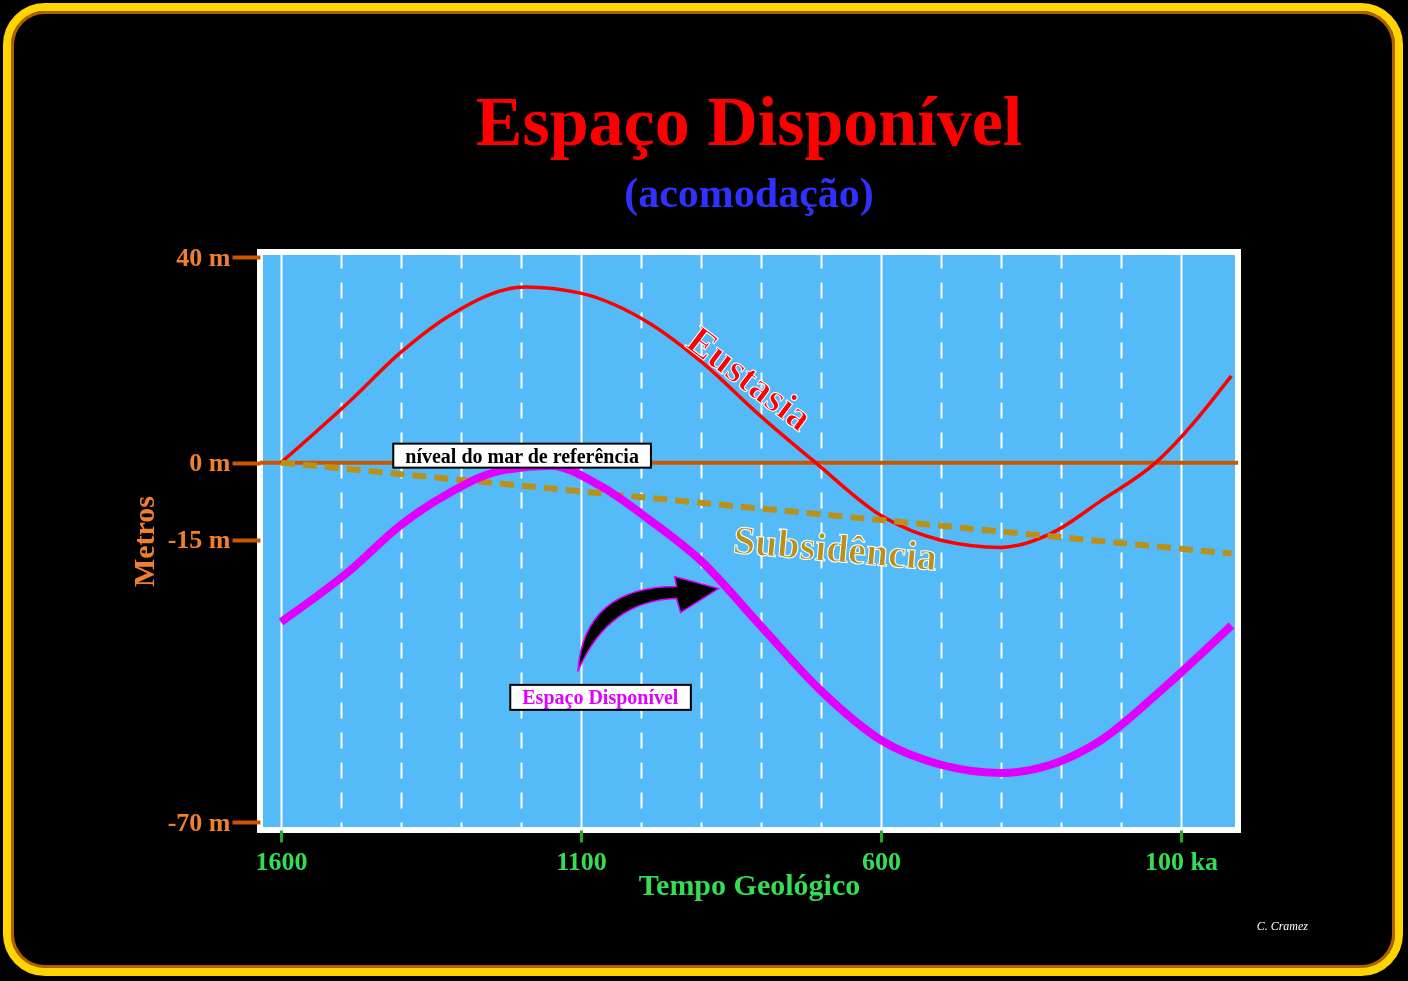 The height and width of the screenshot is (981, 1408). I want to click on y-axis-title: Metros, so click(143, 541).